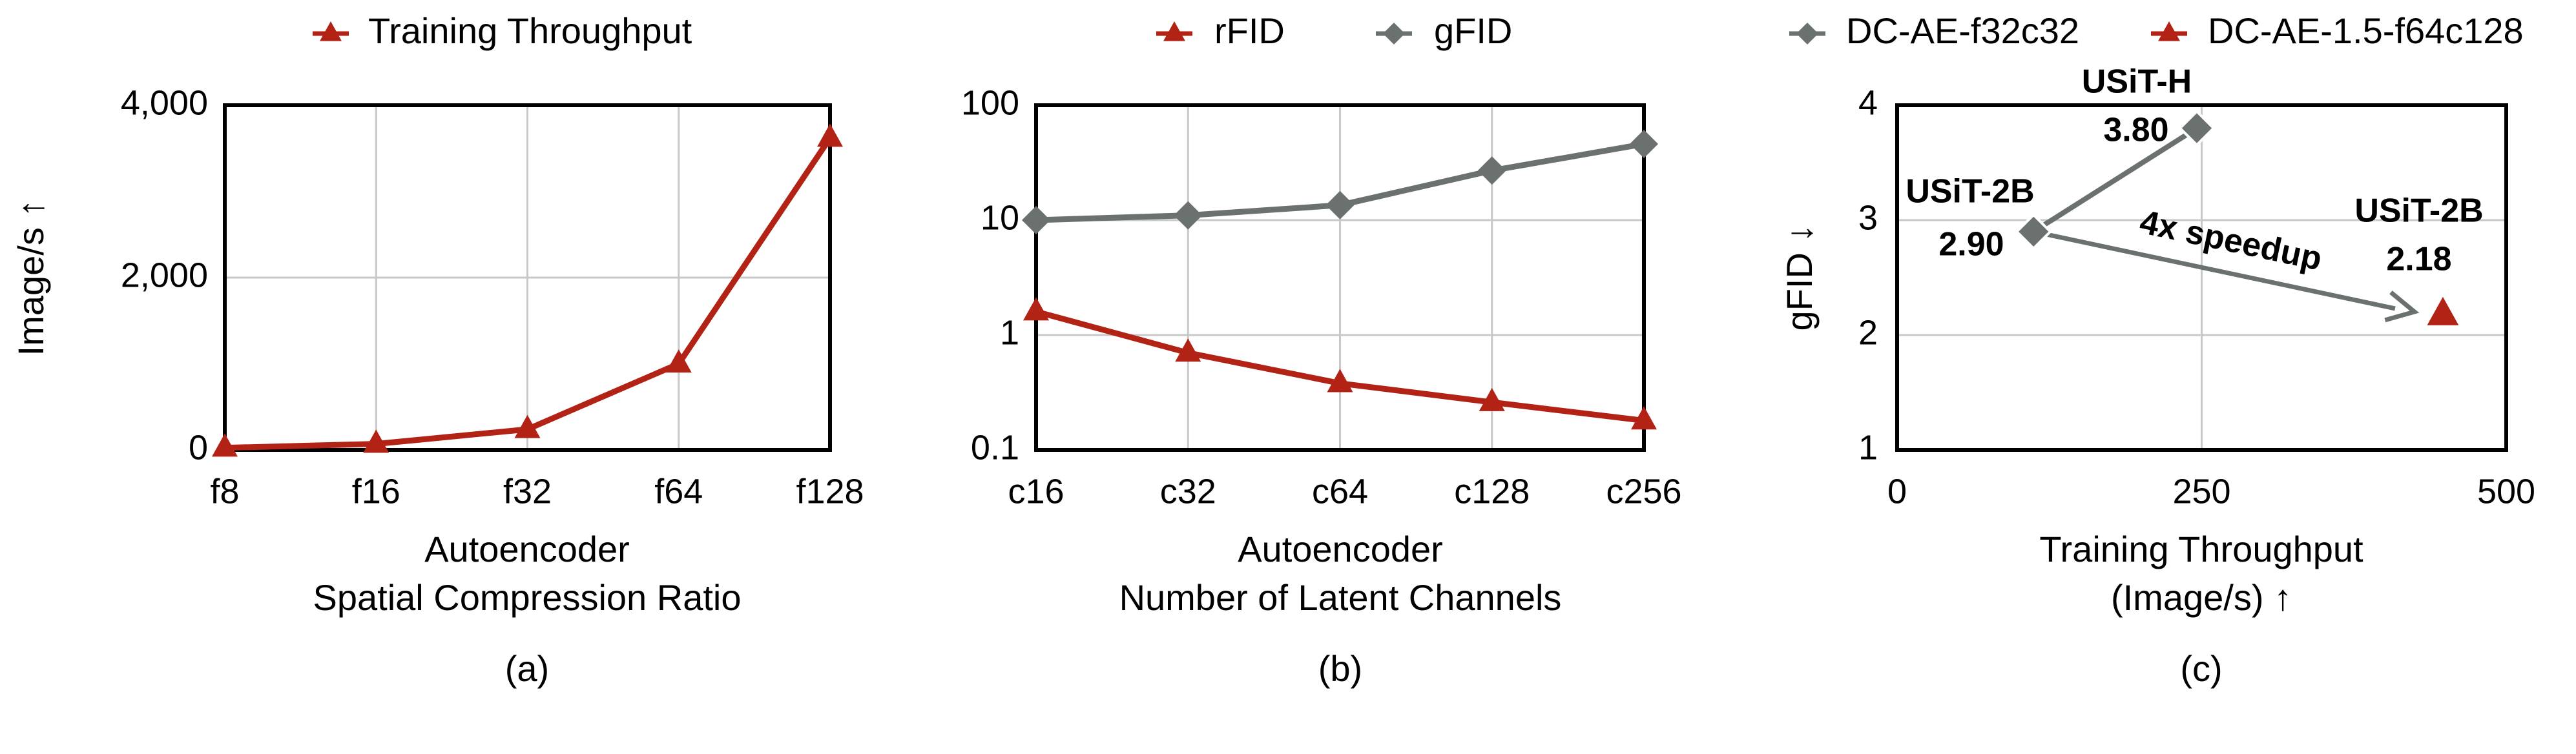 Image resolution: width=2576 pixels, height=754 pixels. What do you see at coordinates (2201, 492) in the screenshot?
I see `x-tick-label: 250` at bounding box center [2201, 492].